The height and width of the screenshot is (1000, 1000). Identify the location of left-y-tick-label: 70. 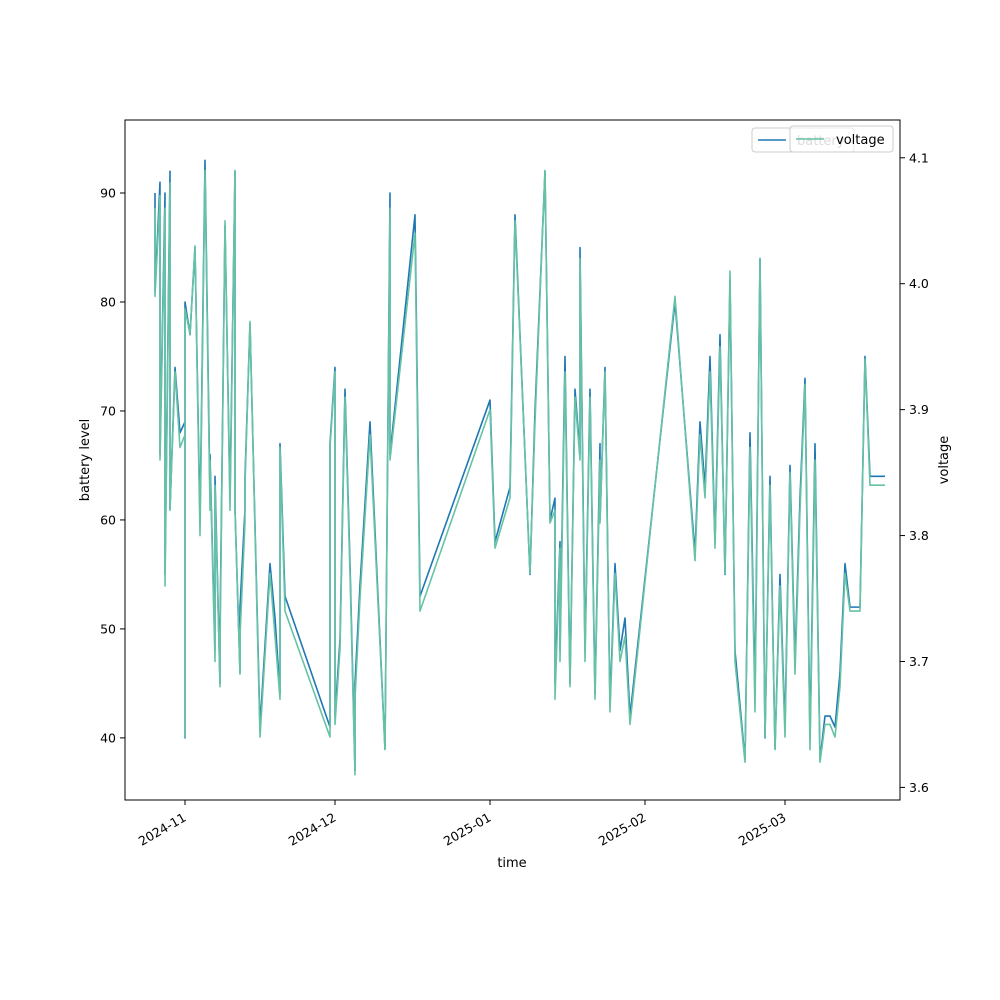
(108, 410).